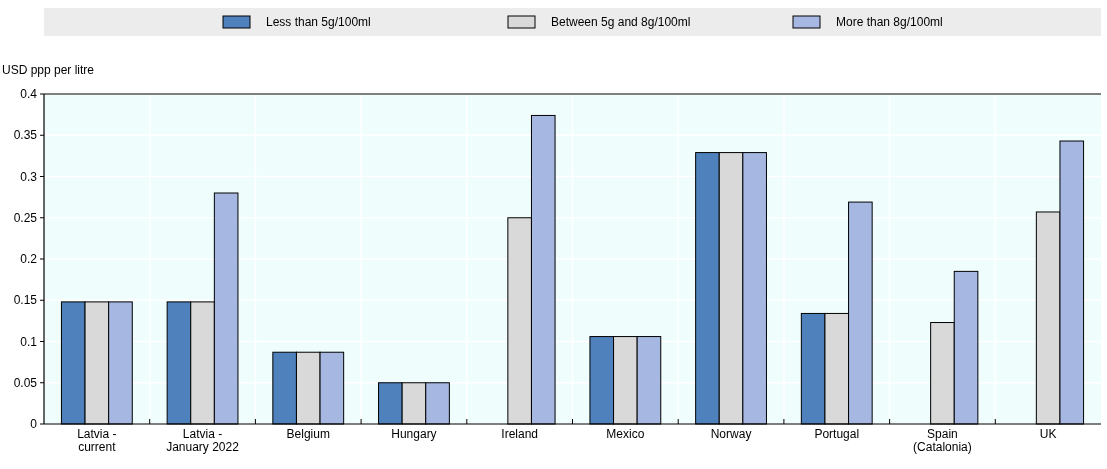  What do you see at coordinates (519, 434) in the screenshot?
I see `x-tick-label: Ireland` at bounding box center [519, 434].